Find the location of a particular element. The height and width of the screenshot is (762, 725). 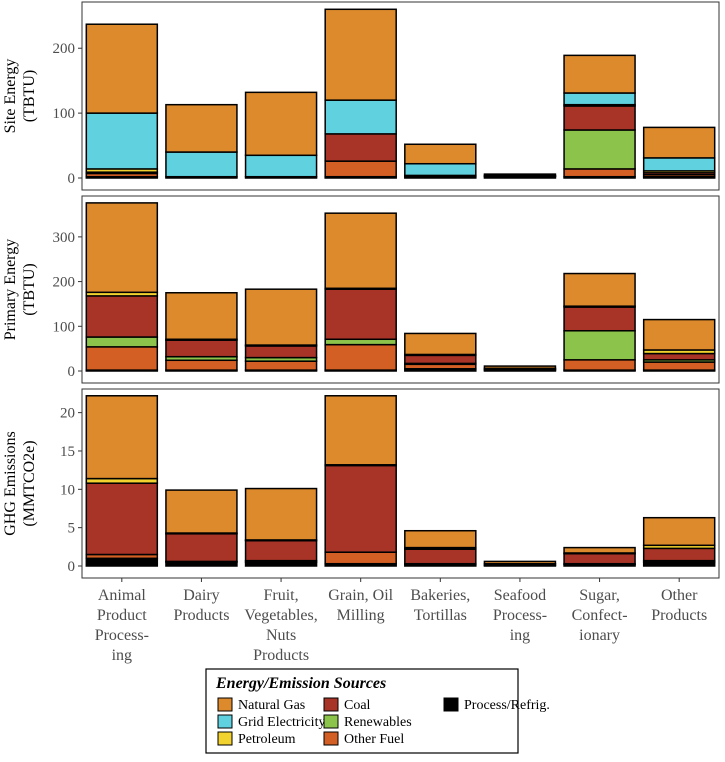

bar-p1-other-products-grid-electricity is located at coordinates (679, 164).